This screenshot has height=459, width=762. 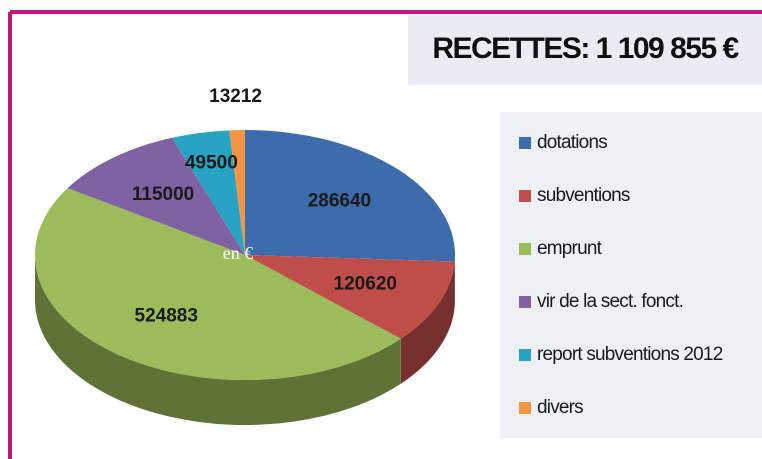 I want to click on legend-label: report subventions 2012, so click(x=630, y=354).